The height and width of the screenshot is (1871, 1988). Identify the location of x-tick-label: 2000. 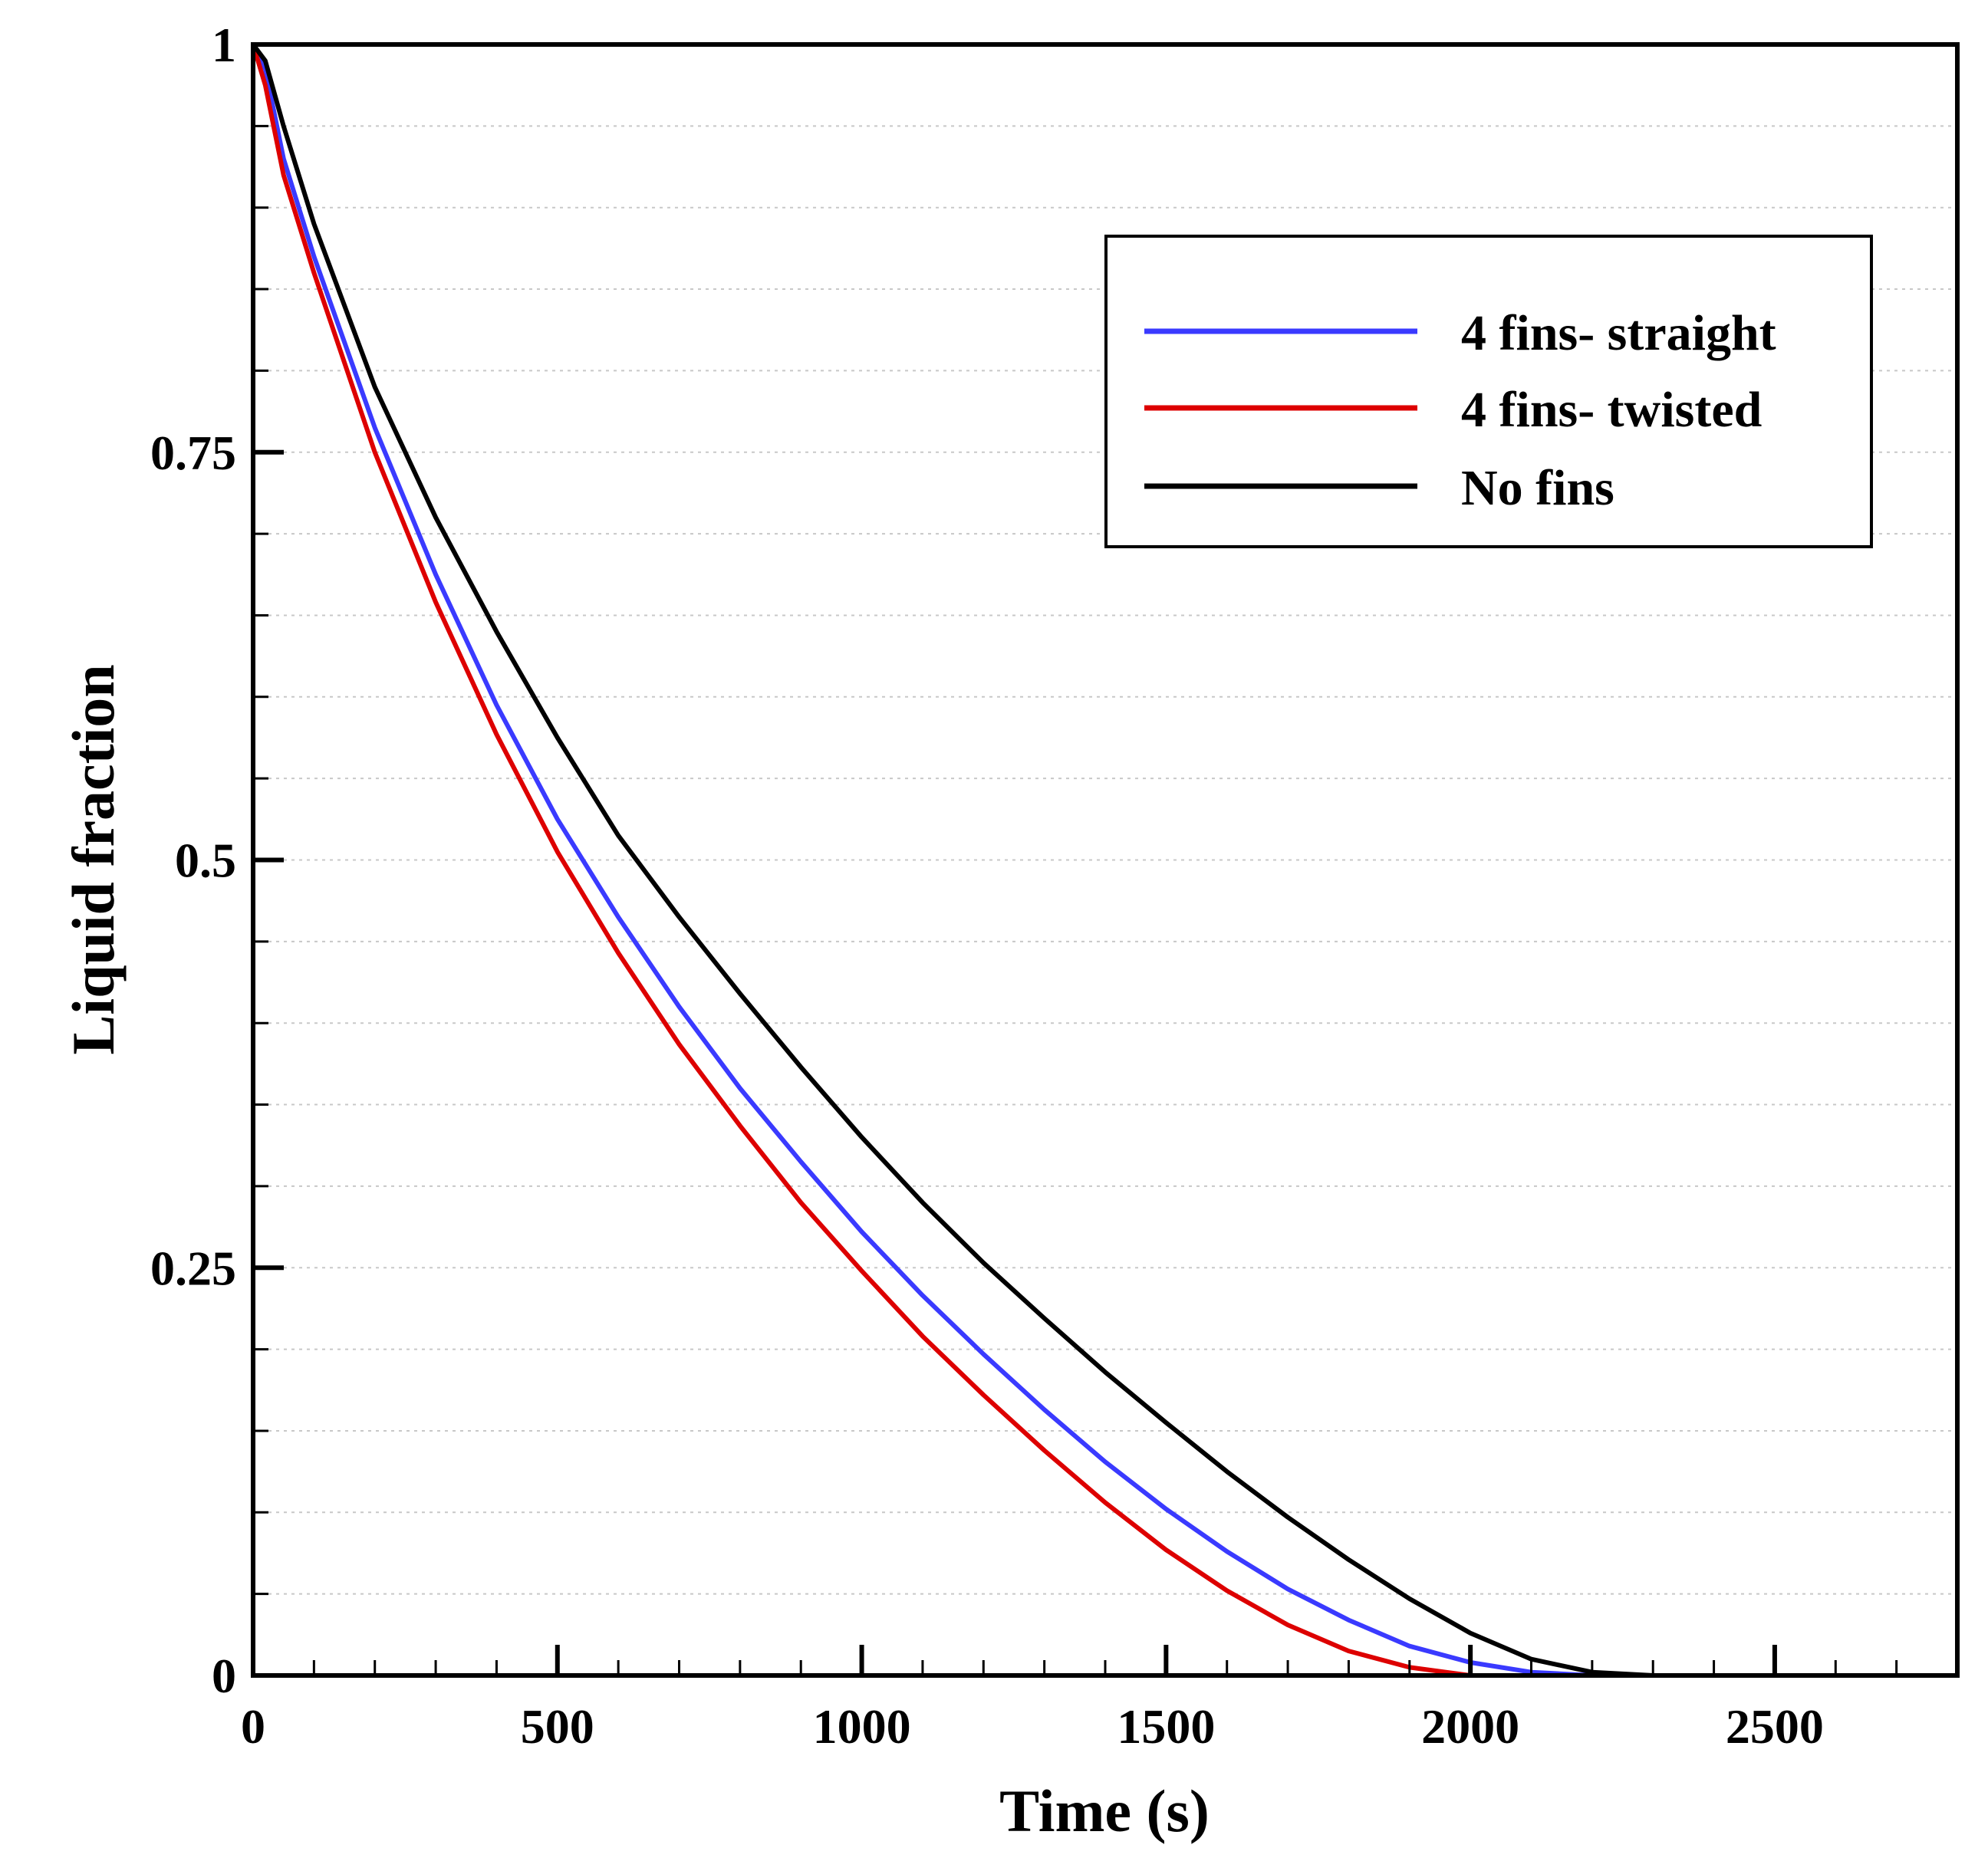
(1470, 1726).